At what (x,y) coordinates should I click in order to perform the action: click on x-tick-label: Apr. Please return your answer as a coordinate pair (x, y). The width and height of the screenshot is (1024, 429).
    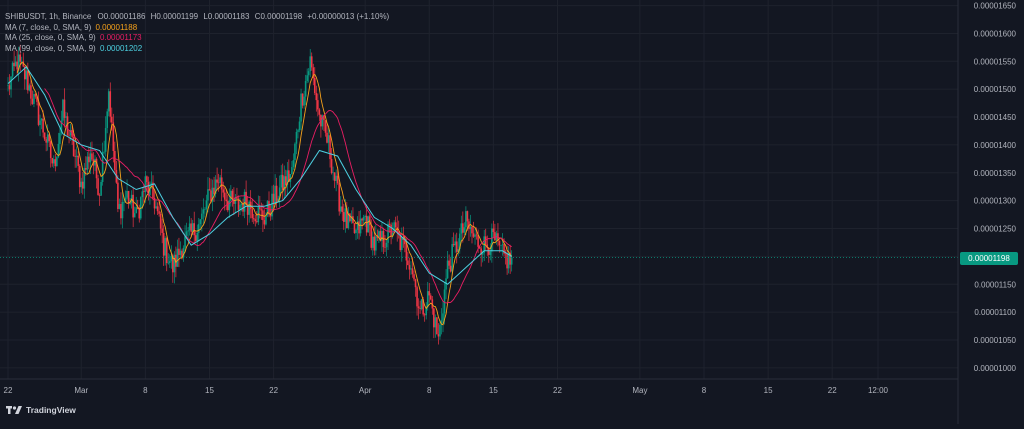
    Looking at the image, I should click on (365, 390).